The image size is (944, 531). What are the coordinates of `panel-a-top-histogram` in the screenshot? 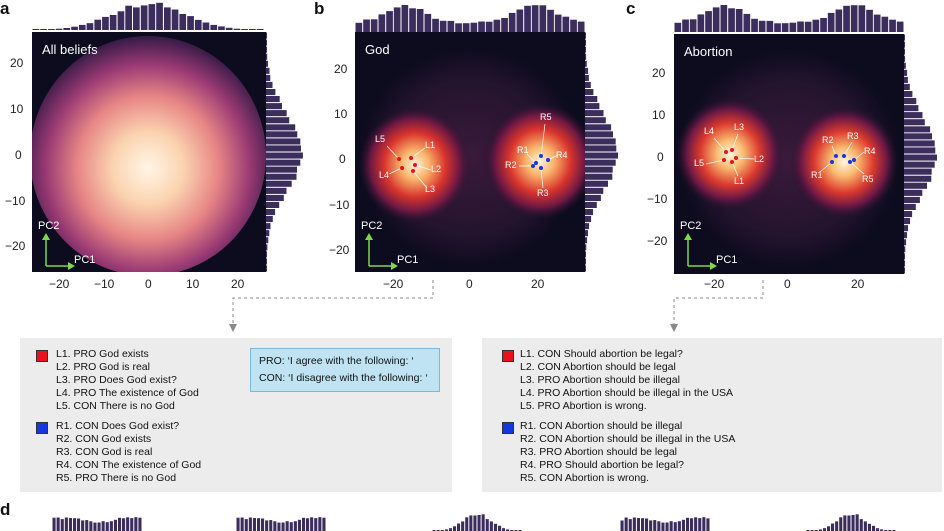 It's located at (148, 16).